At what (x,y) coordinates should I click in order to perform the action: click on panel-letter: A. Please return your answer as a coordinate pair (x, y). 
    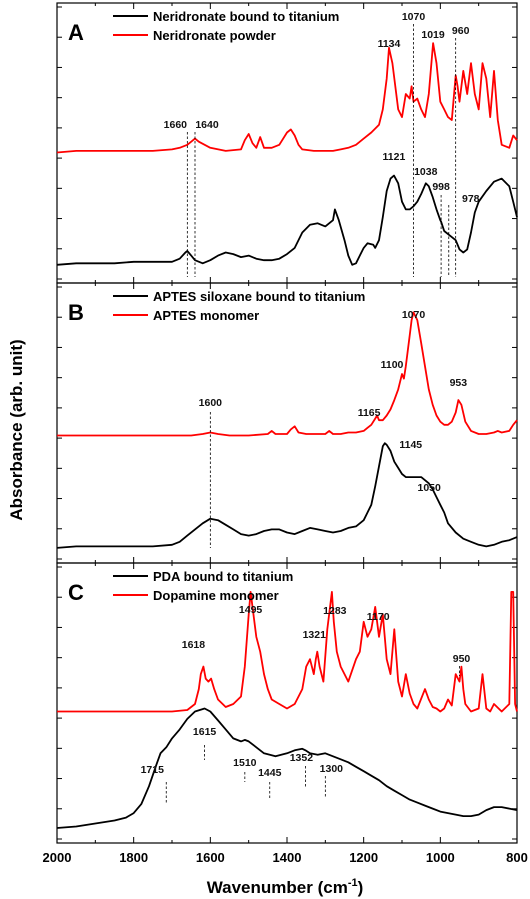
    Looking at the image, I should click on (76, 32).